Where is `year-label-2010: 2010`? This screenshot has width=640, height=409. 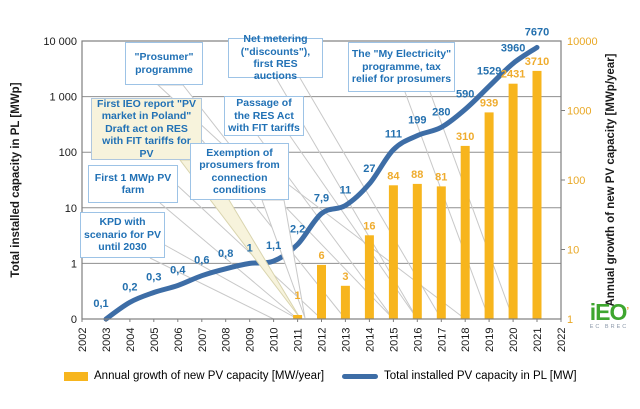 year-label-2010: 2010 is located at coordinates (275, 340).